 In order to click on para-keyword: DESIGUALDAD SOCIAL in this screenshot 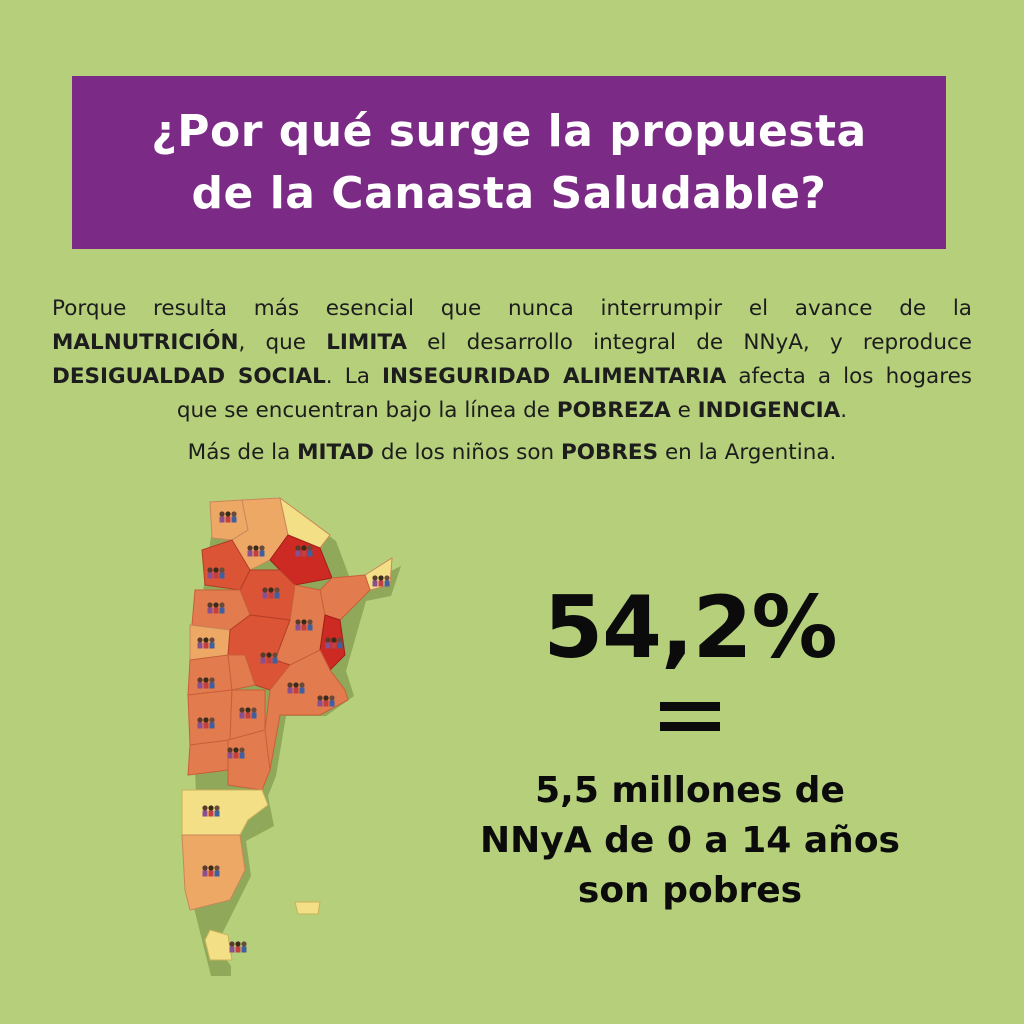, I will do `click(189, 376)`.